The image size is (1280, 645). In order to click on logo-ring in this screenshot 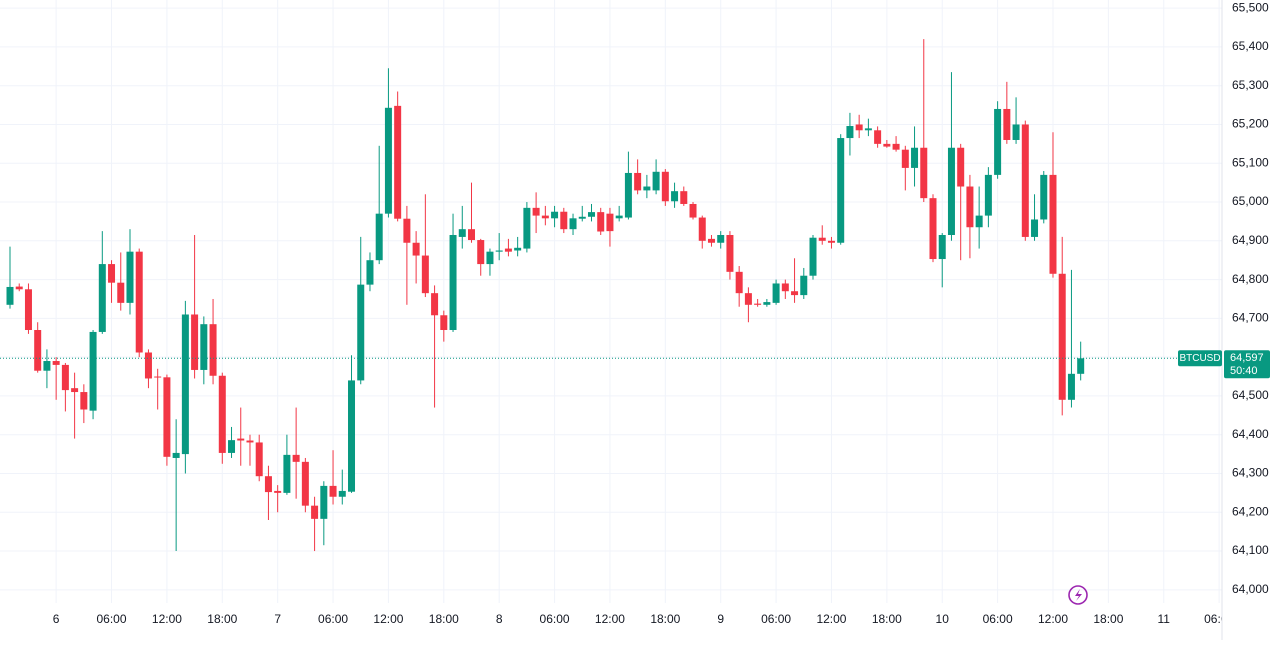, I will do `click(1078, 595)`.